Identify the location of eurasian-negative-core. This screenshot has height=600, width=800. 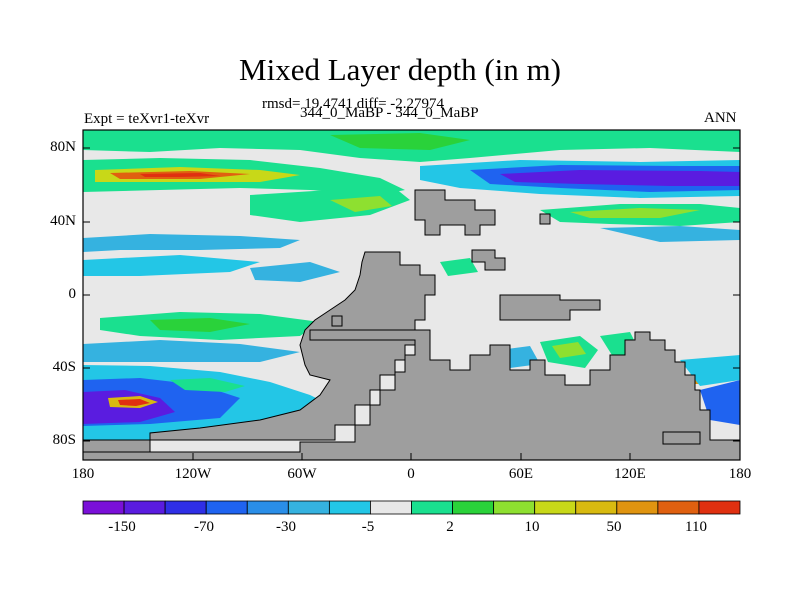
(620, 178).